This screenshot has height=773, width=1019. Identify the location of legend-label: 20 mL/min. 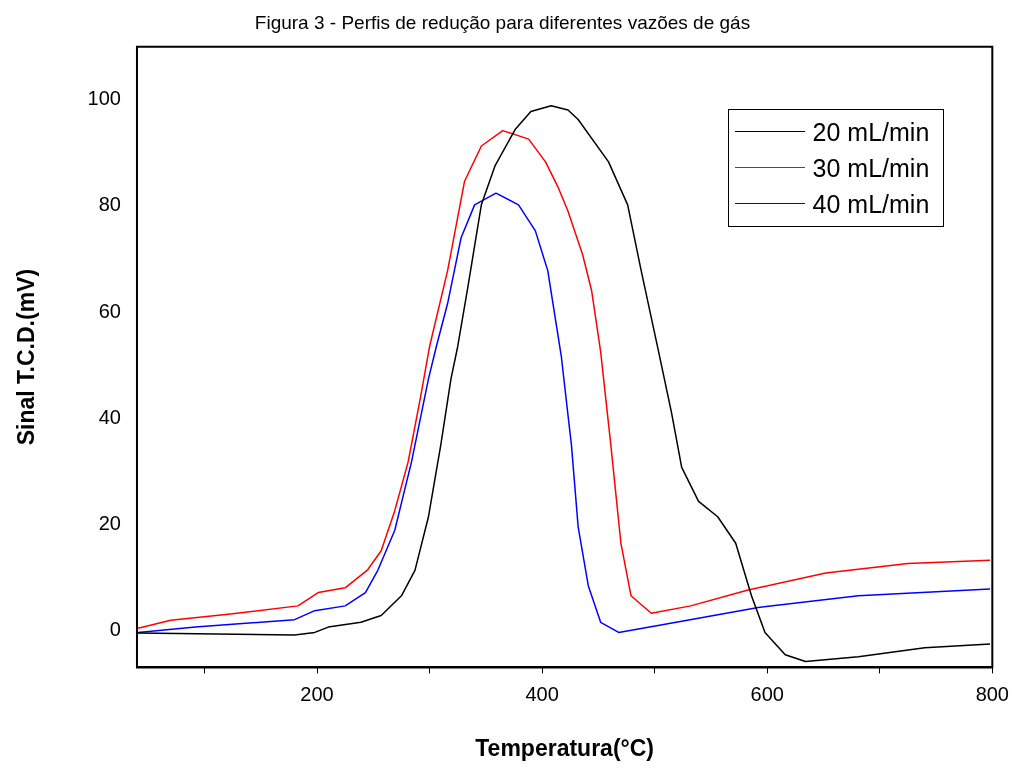
(871, 132).